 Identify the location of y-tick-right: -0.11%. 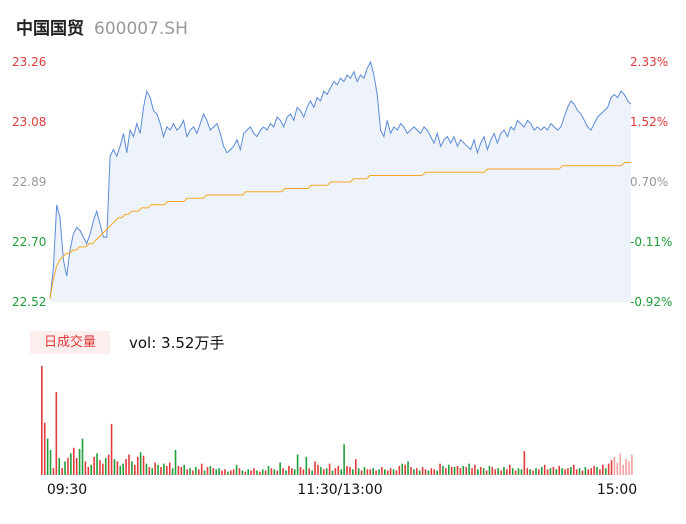
(651, 242).